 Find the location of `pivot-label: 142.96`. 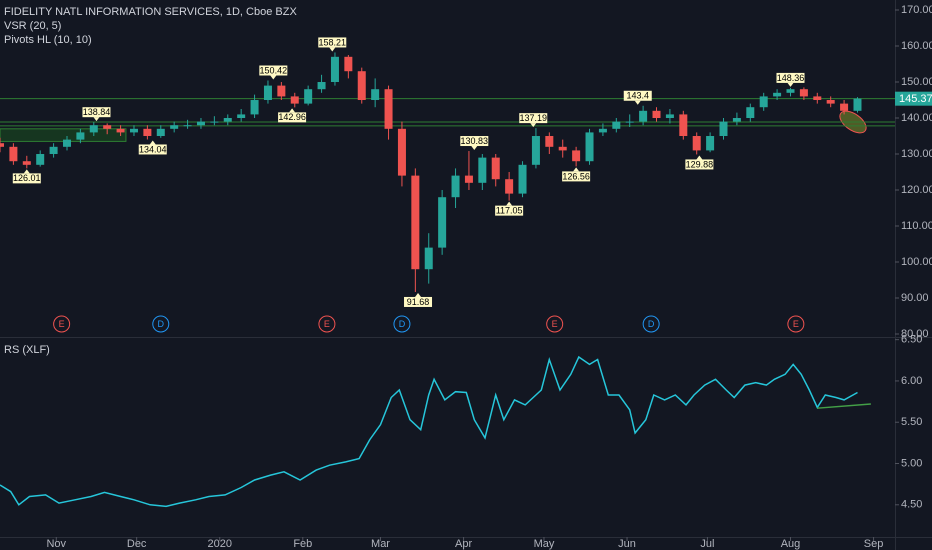

pivot-label: 142.96 is located at coordinates (292, 117).